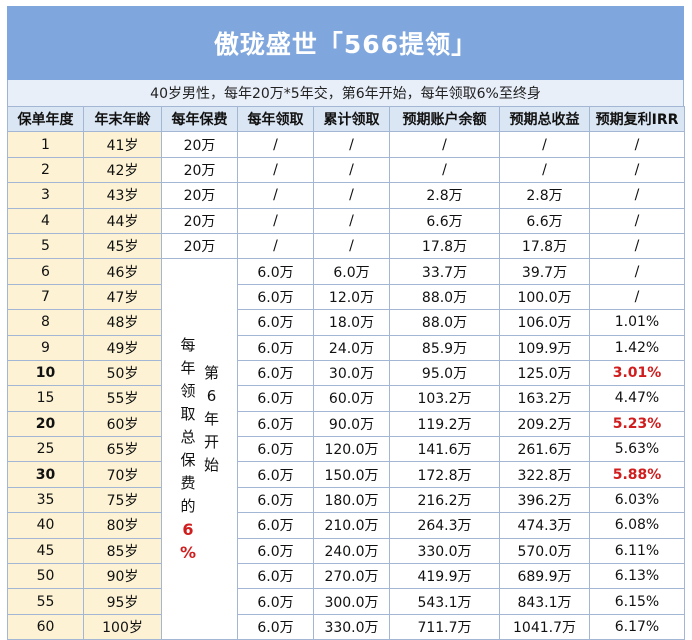 The width and height of the screenshot is (692, 640). Describe the element at coordinates (637, 601) in the screenshot. I see `cell-irr: 6.15%` at that location.